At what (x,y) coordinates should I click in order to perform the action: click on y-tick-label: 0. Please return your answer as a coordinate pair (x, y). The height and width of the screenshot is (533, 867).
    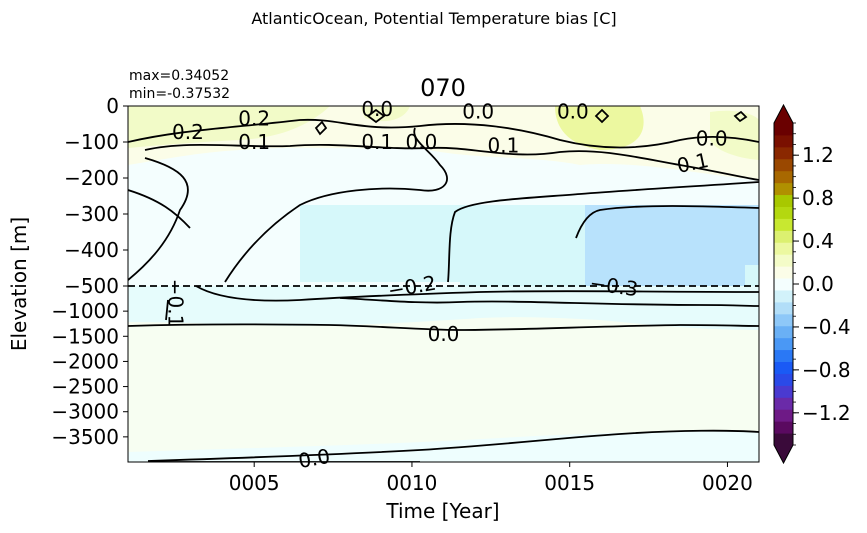
    Looking at the image, I should click on (112, 106).